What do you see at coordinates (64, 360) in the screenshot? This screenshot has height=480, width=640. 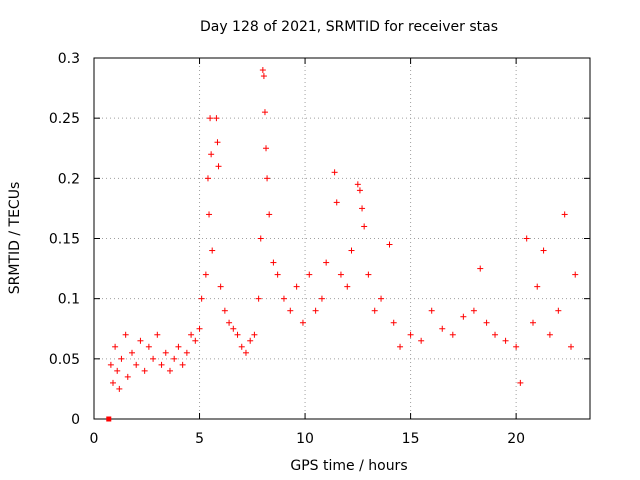 I see `y-tick-label: 0.05` at bounding box center [64, 360].